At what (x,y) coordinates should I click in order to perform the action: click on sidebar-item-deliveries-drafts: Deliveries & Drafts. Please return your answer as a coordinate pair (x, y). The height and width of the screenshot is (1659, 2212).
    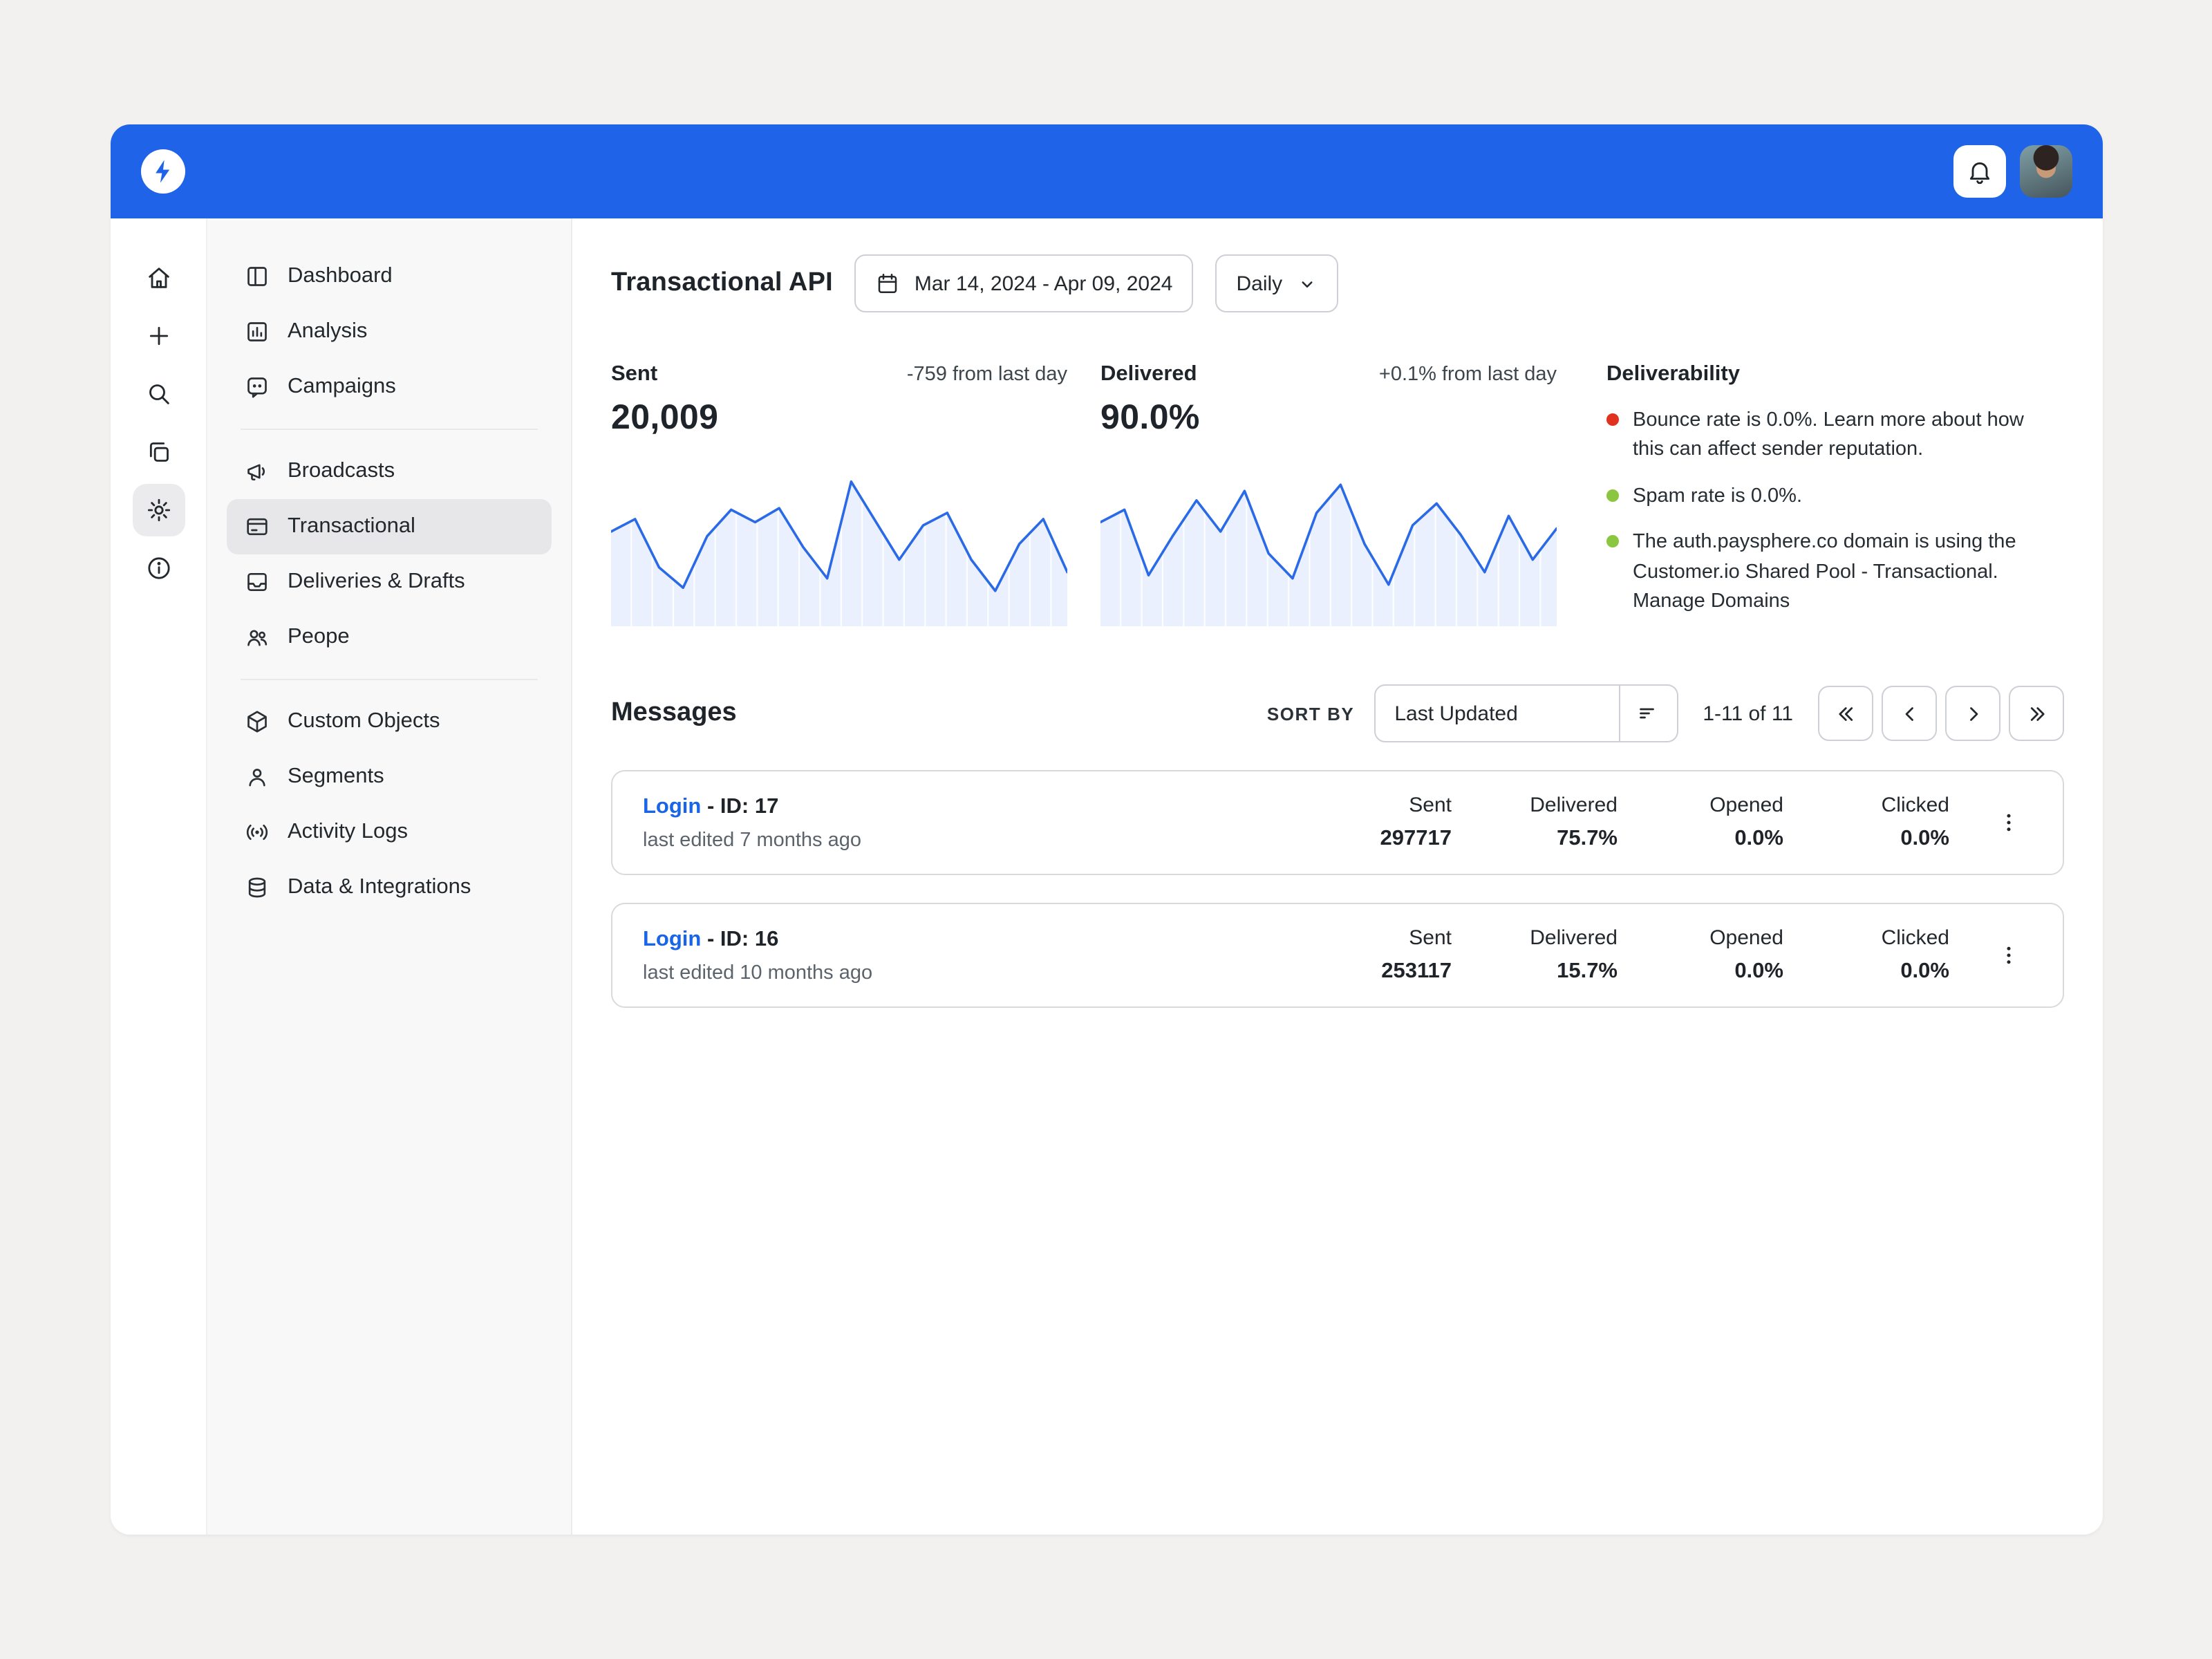
    Looking at the image, I should click on (390, 582).